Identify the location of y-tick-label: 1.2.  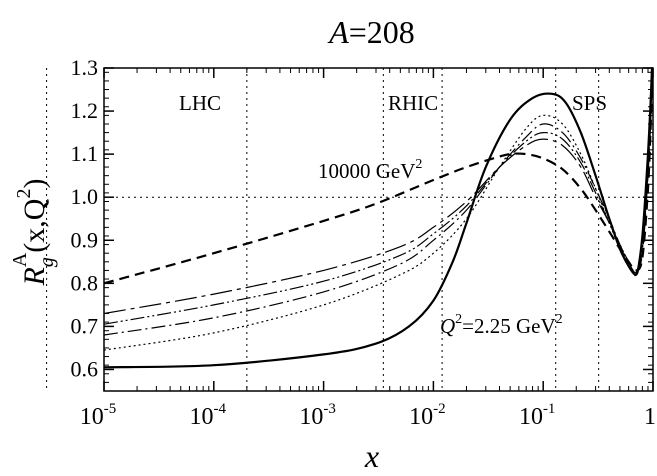
(85, 110).